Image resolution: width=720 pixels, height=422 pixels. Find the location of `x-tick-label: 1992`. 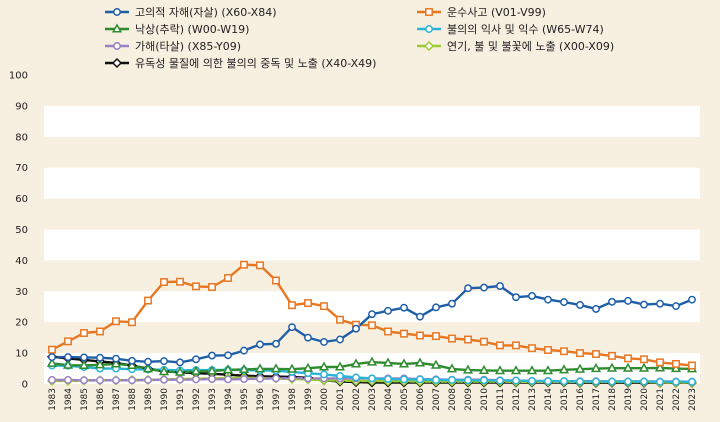

x-tick-label: 1992 is located at coordinates (197, 399).